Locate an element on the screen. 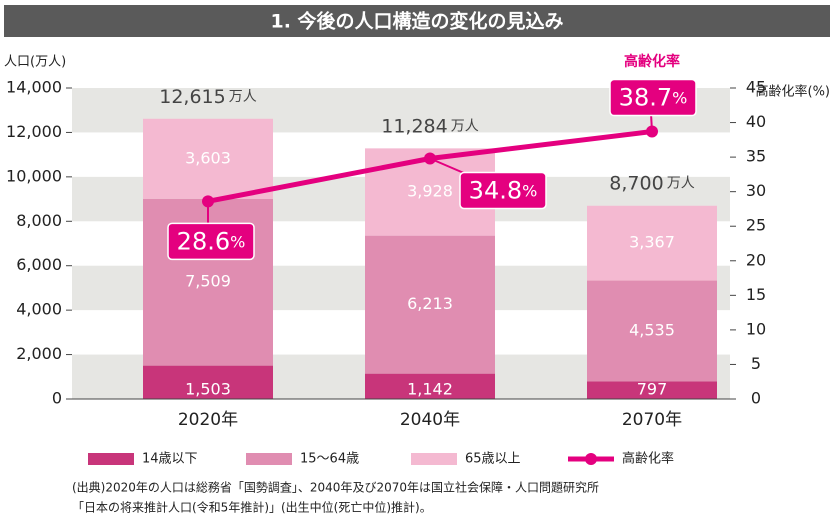 This screenshot has height=520, width=834. source-note: 「日本の将来推計人口(令和5年推計)」(出生中位(死亡中位)推計)。 is located at coordinates (252, 507).